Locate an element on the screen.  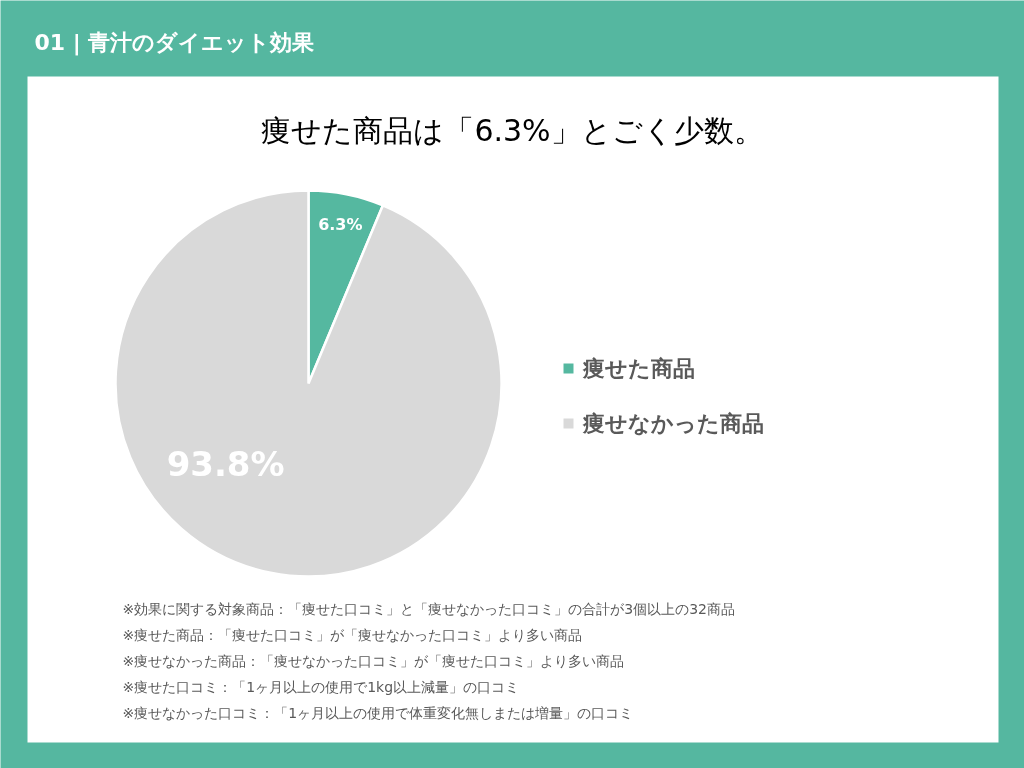
text: ※痩せなかった商品：「痩せなかった口コミ」が「痩せた口コミ」より多い商品 is located at coordinates (373, 660).